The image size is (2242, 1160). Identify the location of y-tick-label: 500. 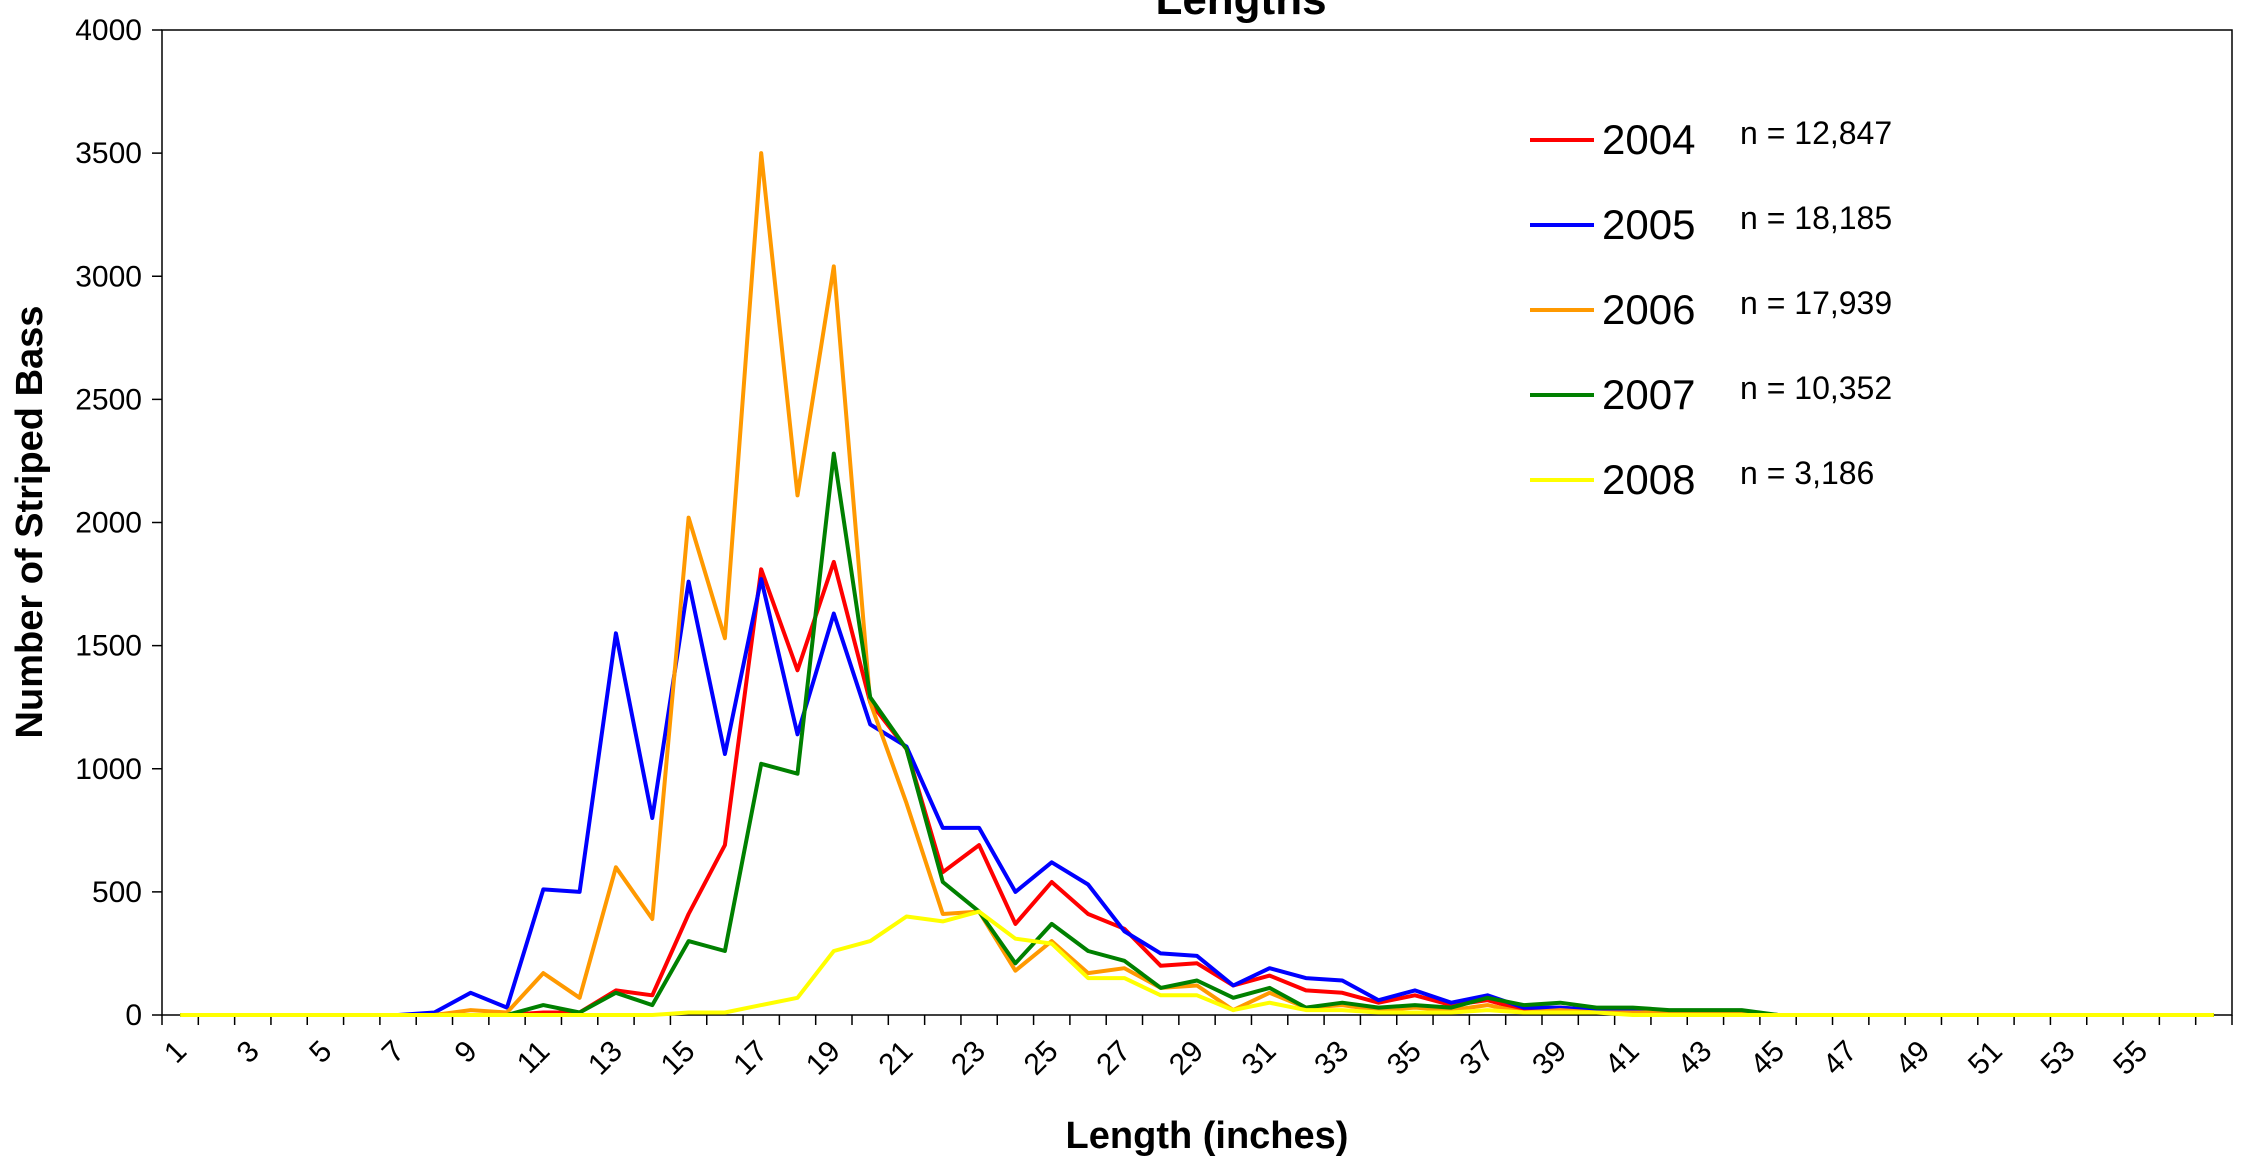
(117, 892).